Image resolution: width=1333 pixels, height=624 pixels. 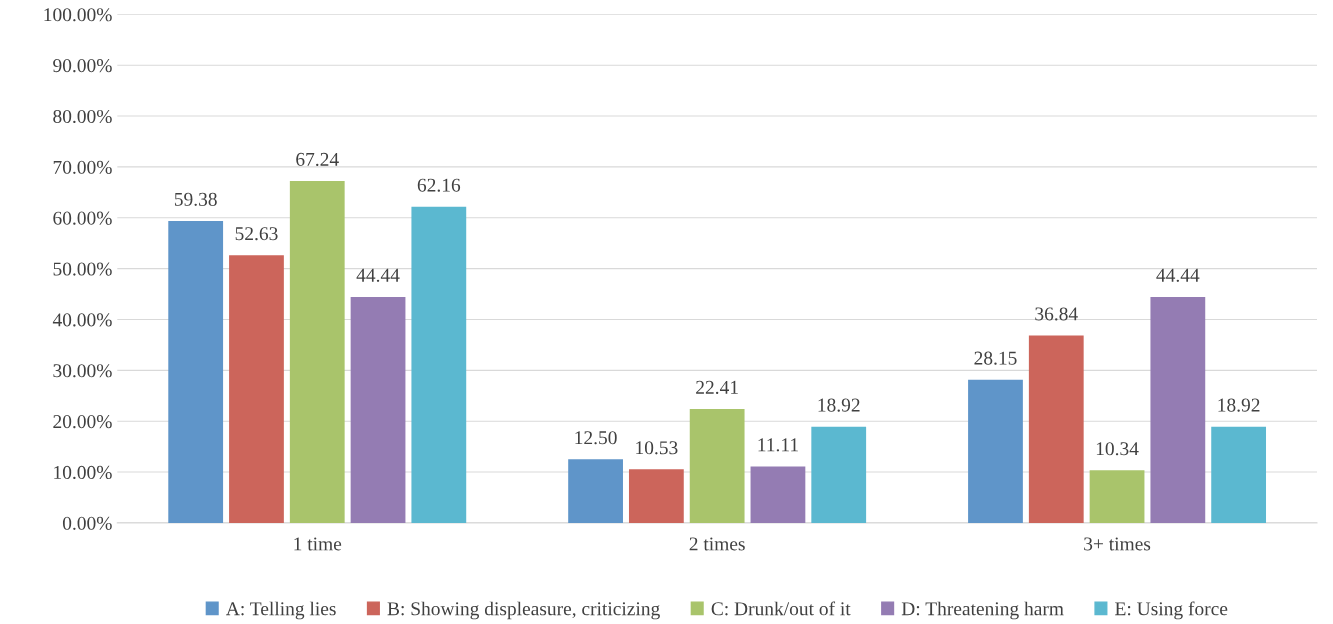 I want to click on y-tick-label: 60.00%, so click(x=82, y=218).